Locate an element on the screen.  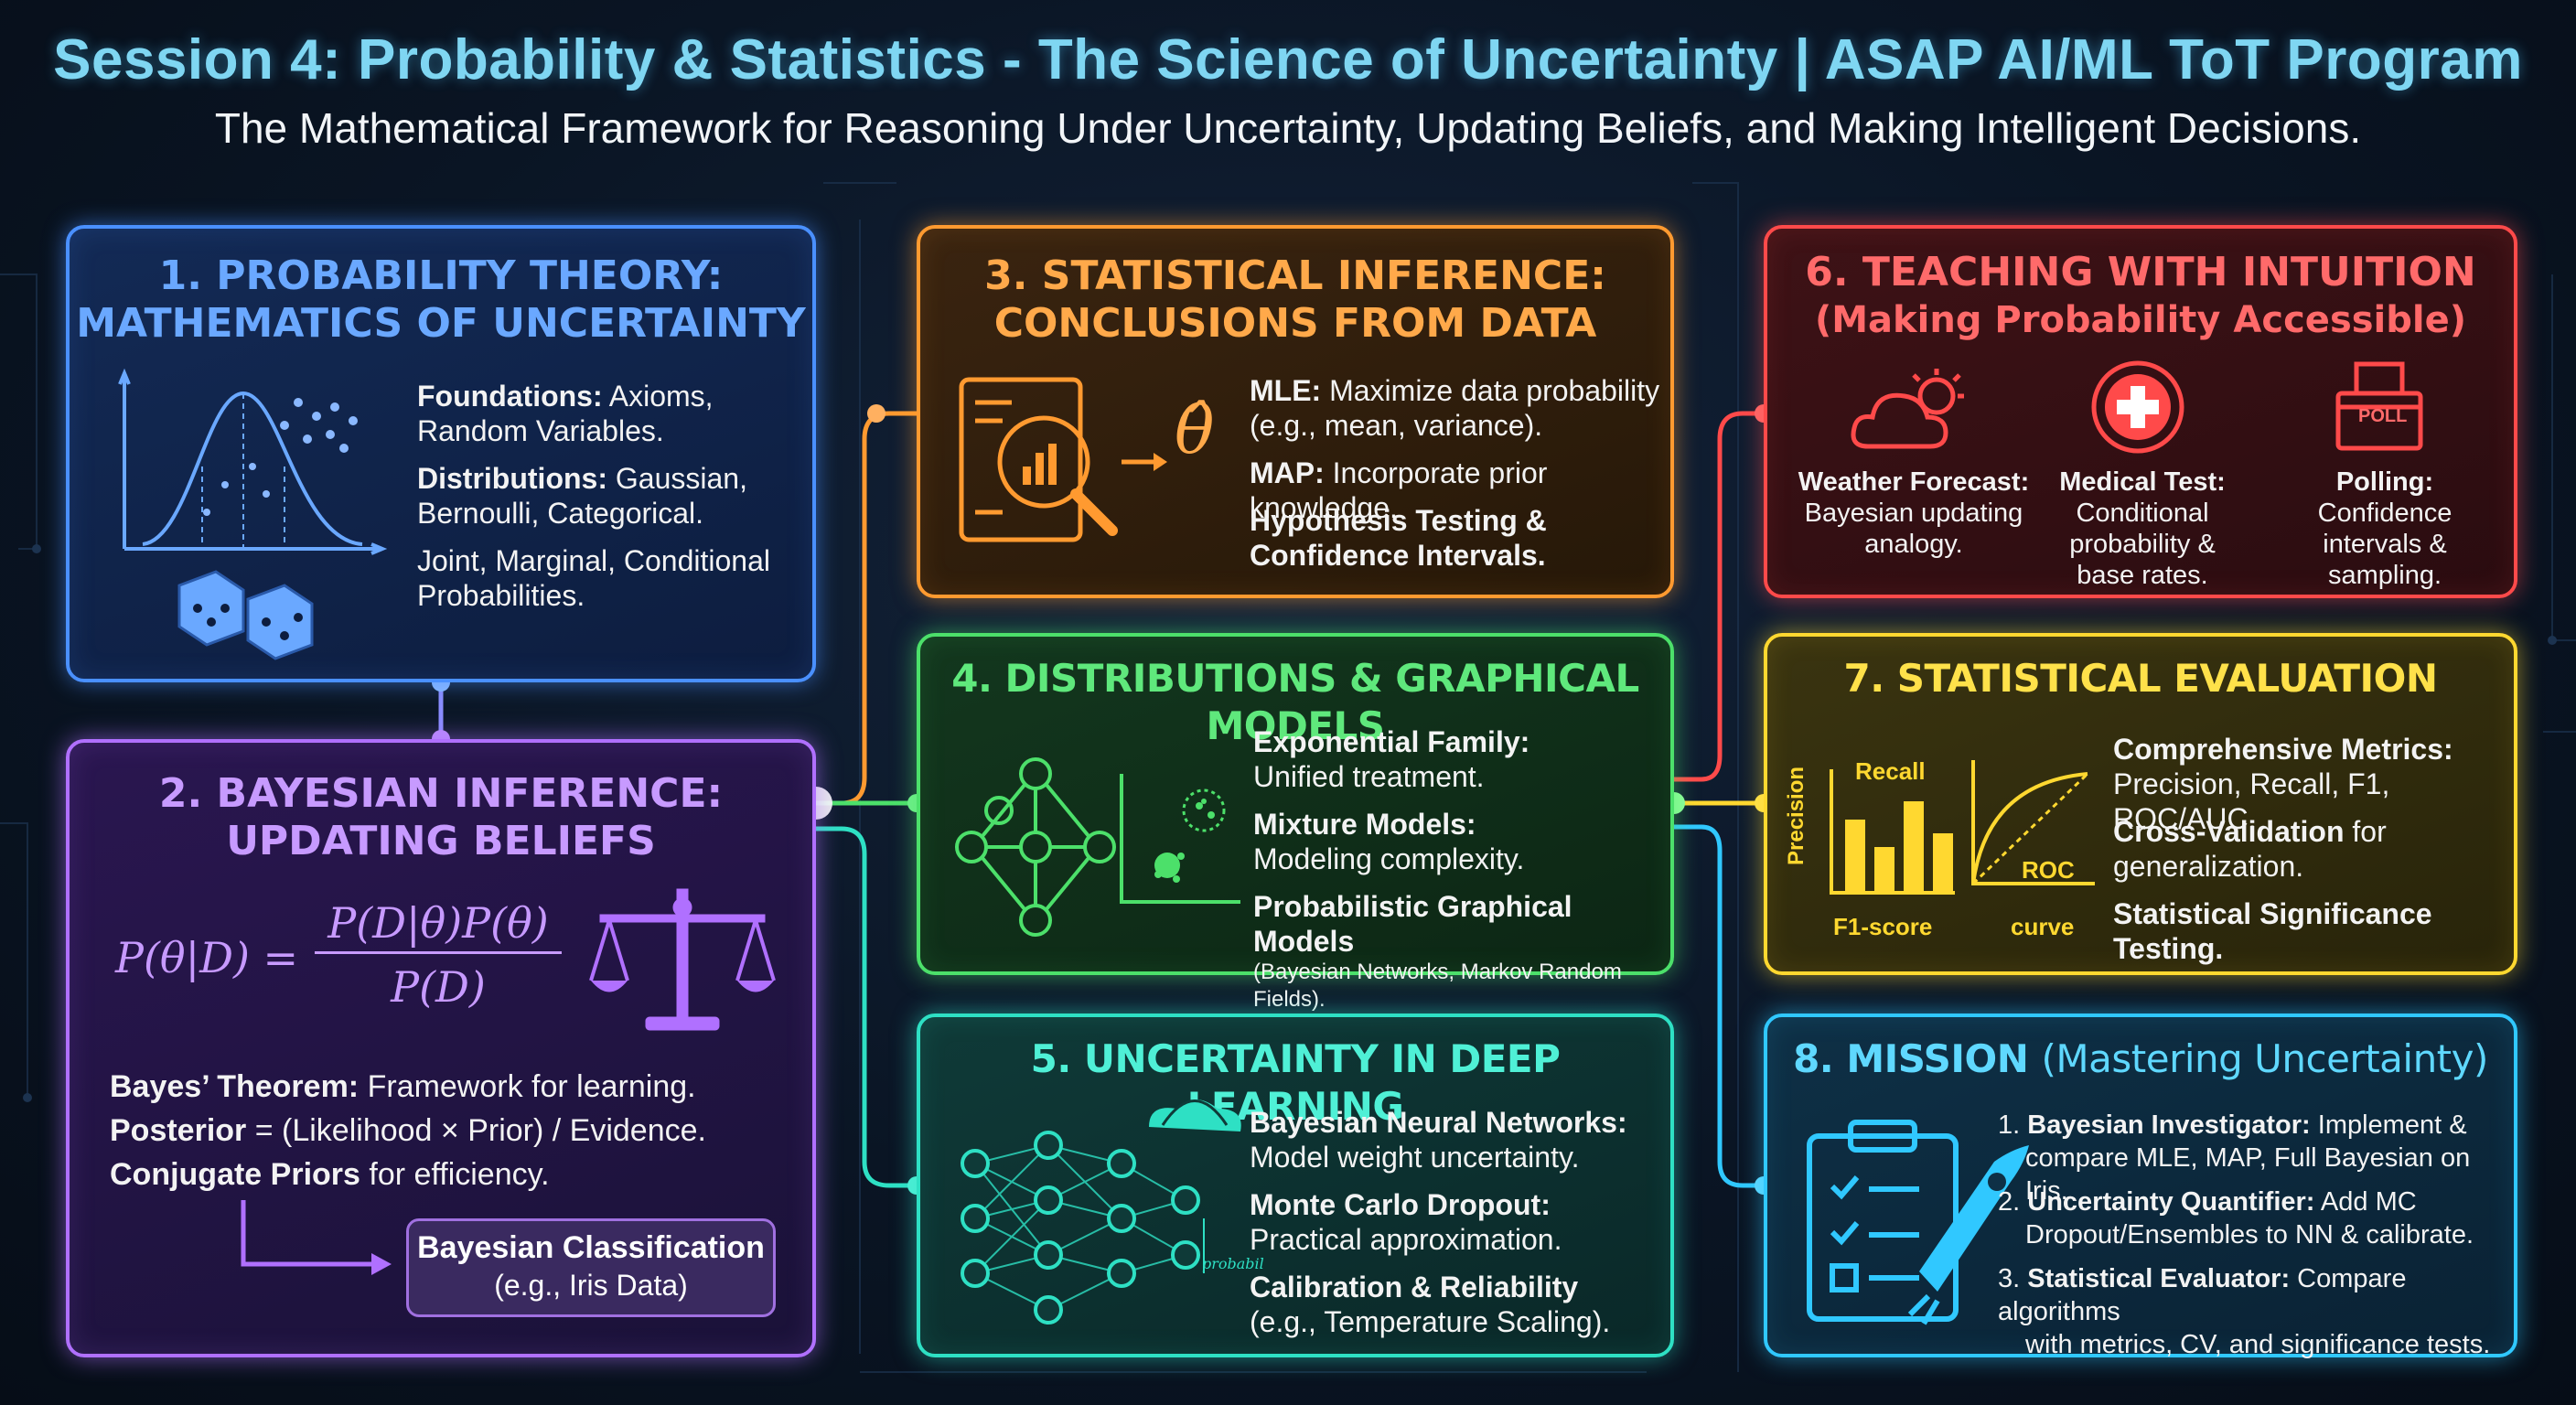
bullet-exponential-family: Exponential Family: Unified treatment. is located at coordinates (1392, 759).